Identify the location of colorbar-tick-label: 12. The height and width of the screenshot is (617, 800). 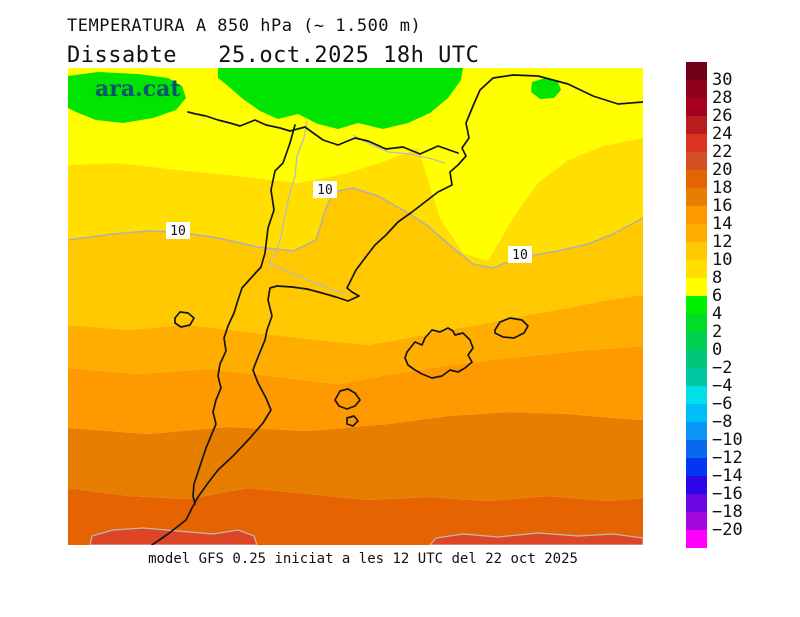
(722, 242).